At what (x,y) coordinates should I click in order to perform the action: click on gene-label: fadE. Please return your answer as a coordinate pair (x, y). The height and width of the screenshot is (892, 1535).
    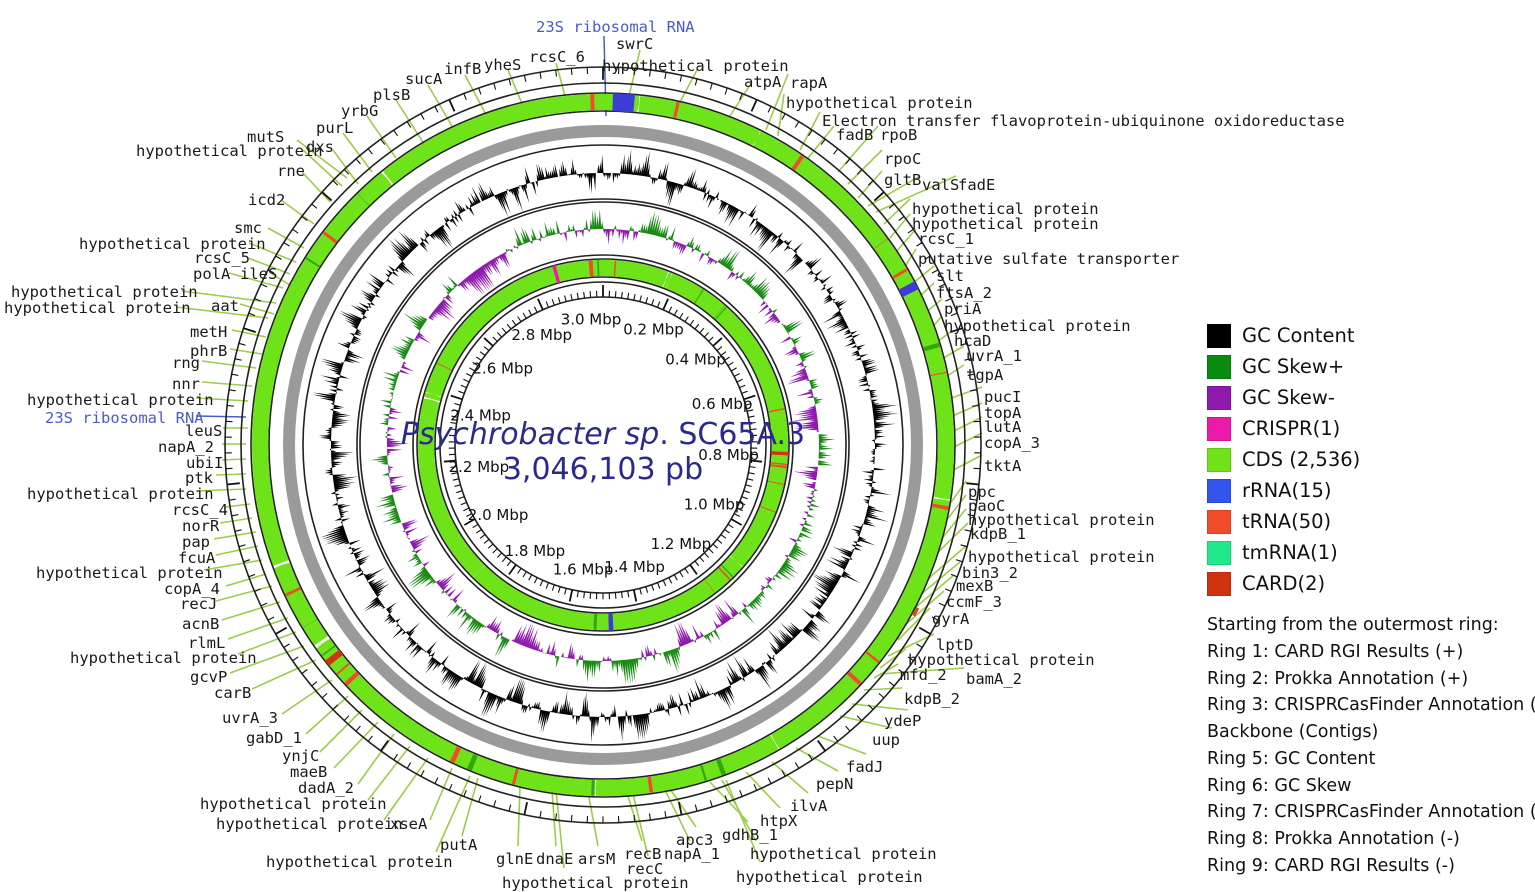
    Looking at the image, I should click on (976, 185).